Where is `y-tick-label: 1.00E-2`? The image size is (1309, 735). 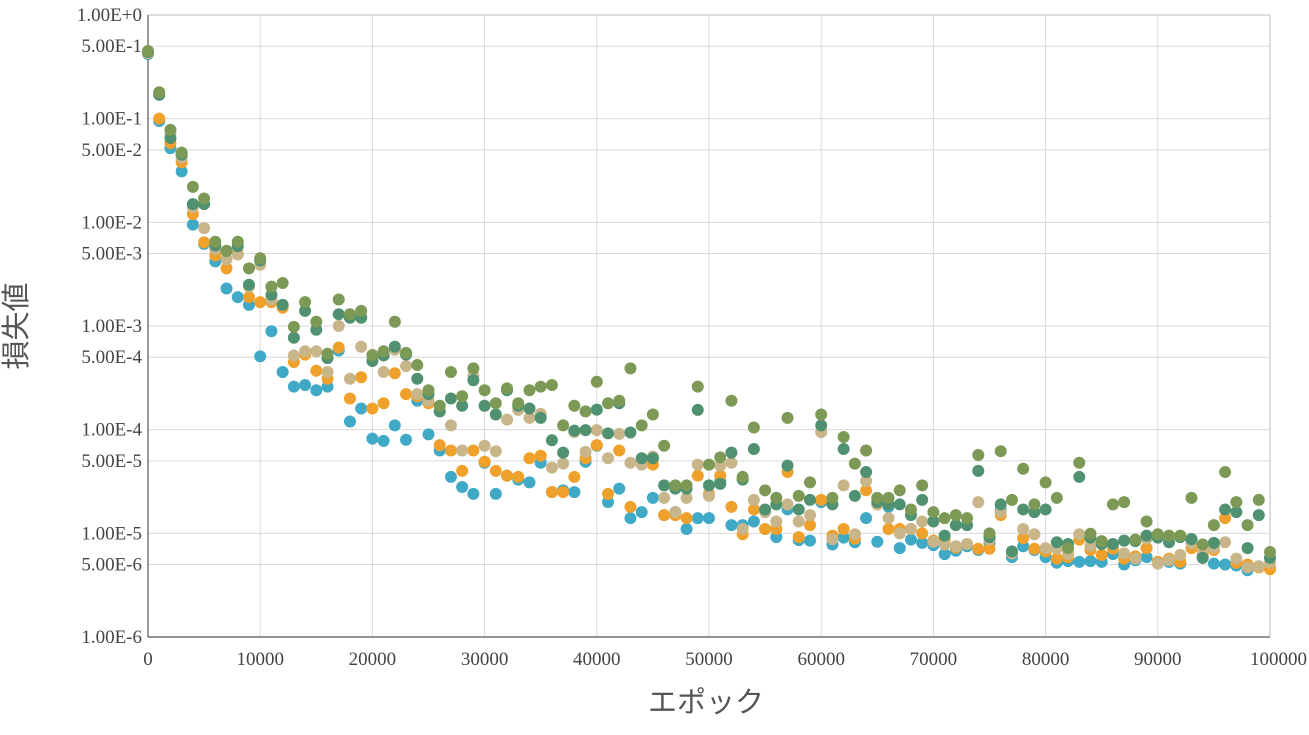 y-tick-label: 1.00E-2 is located at coordinates (111, 222).